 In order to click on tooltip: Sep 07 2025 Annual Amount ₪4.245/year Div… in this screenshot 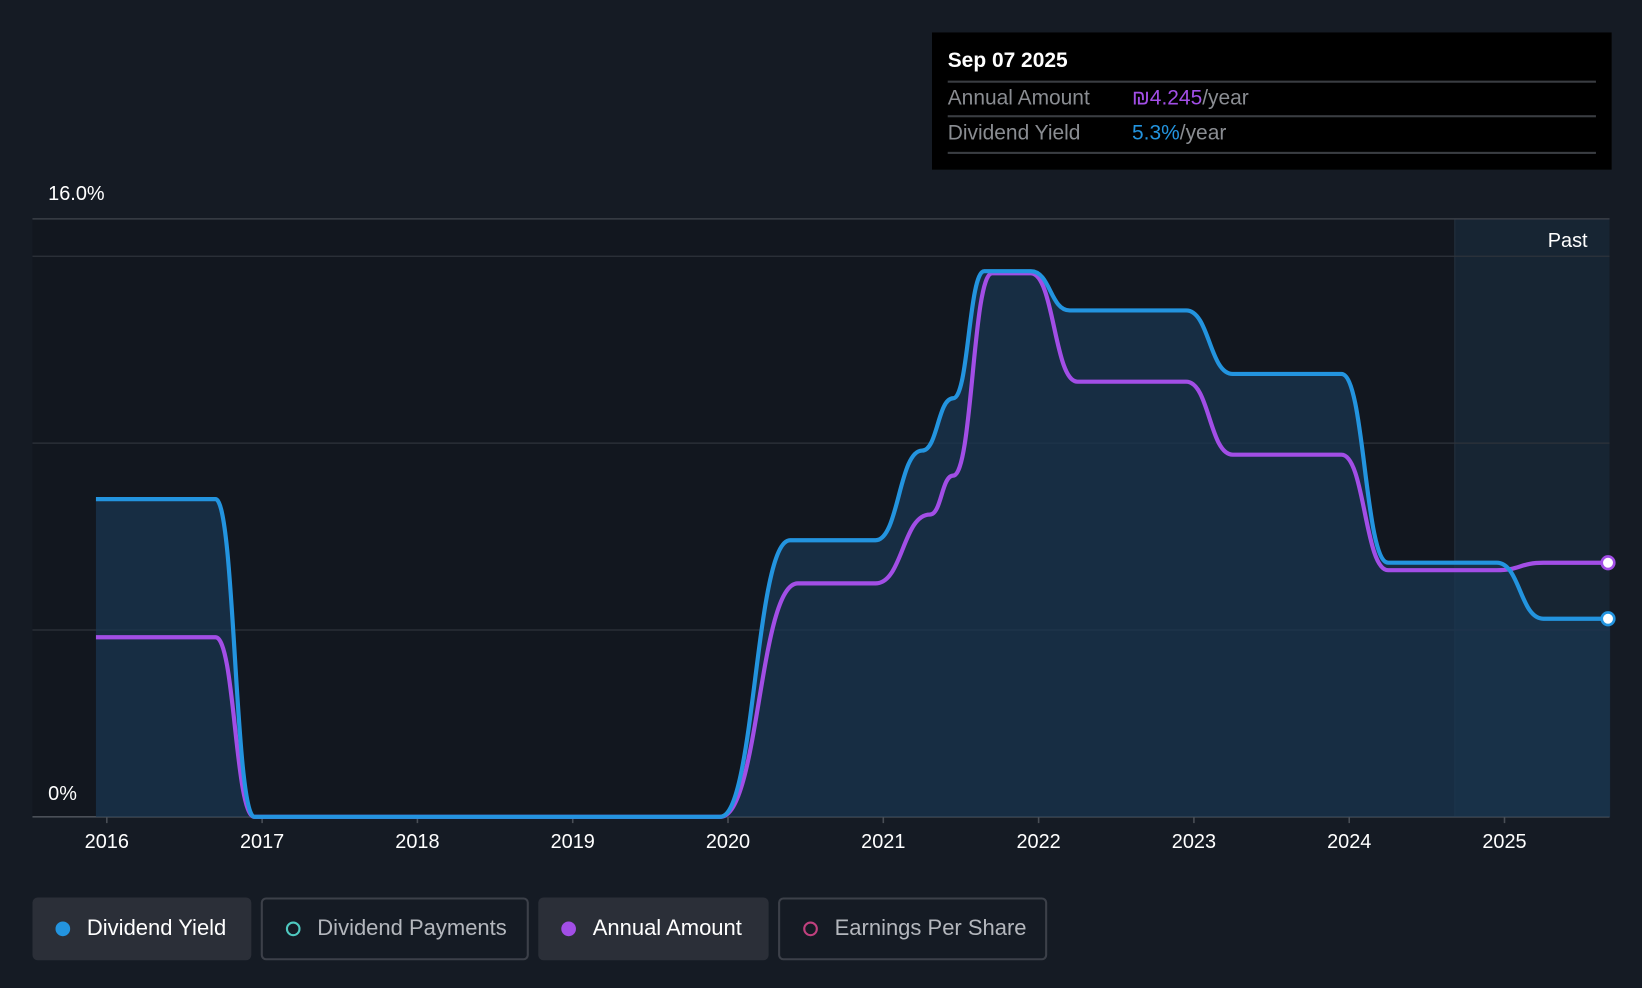, I will do `click(1272, 101)`.